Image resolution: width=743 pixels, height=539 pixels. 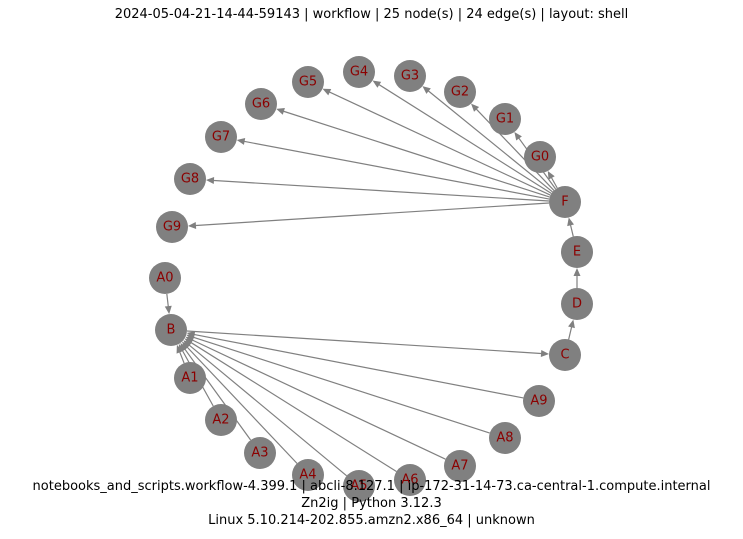 I want to click on node-G9: G9, so click(x=172, y=227).